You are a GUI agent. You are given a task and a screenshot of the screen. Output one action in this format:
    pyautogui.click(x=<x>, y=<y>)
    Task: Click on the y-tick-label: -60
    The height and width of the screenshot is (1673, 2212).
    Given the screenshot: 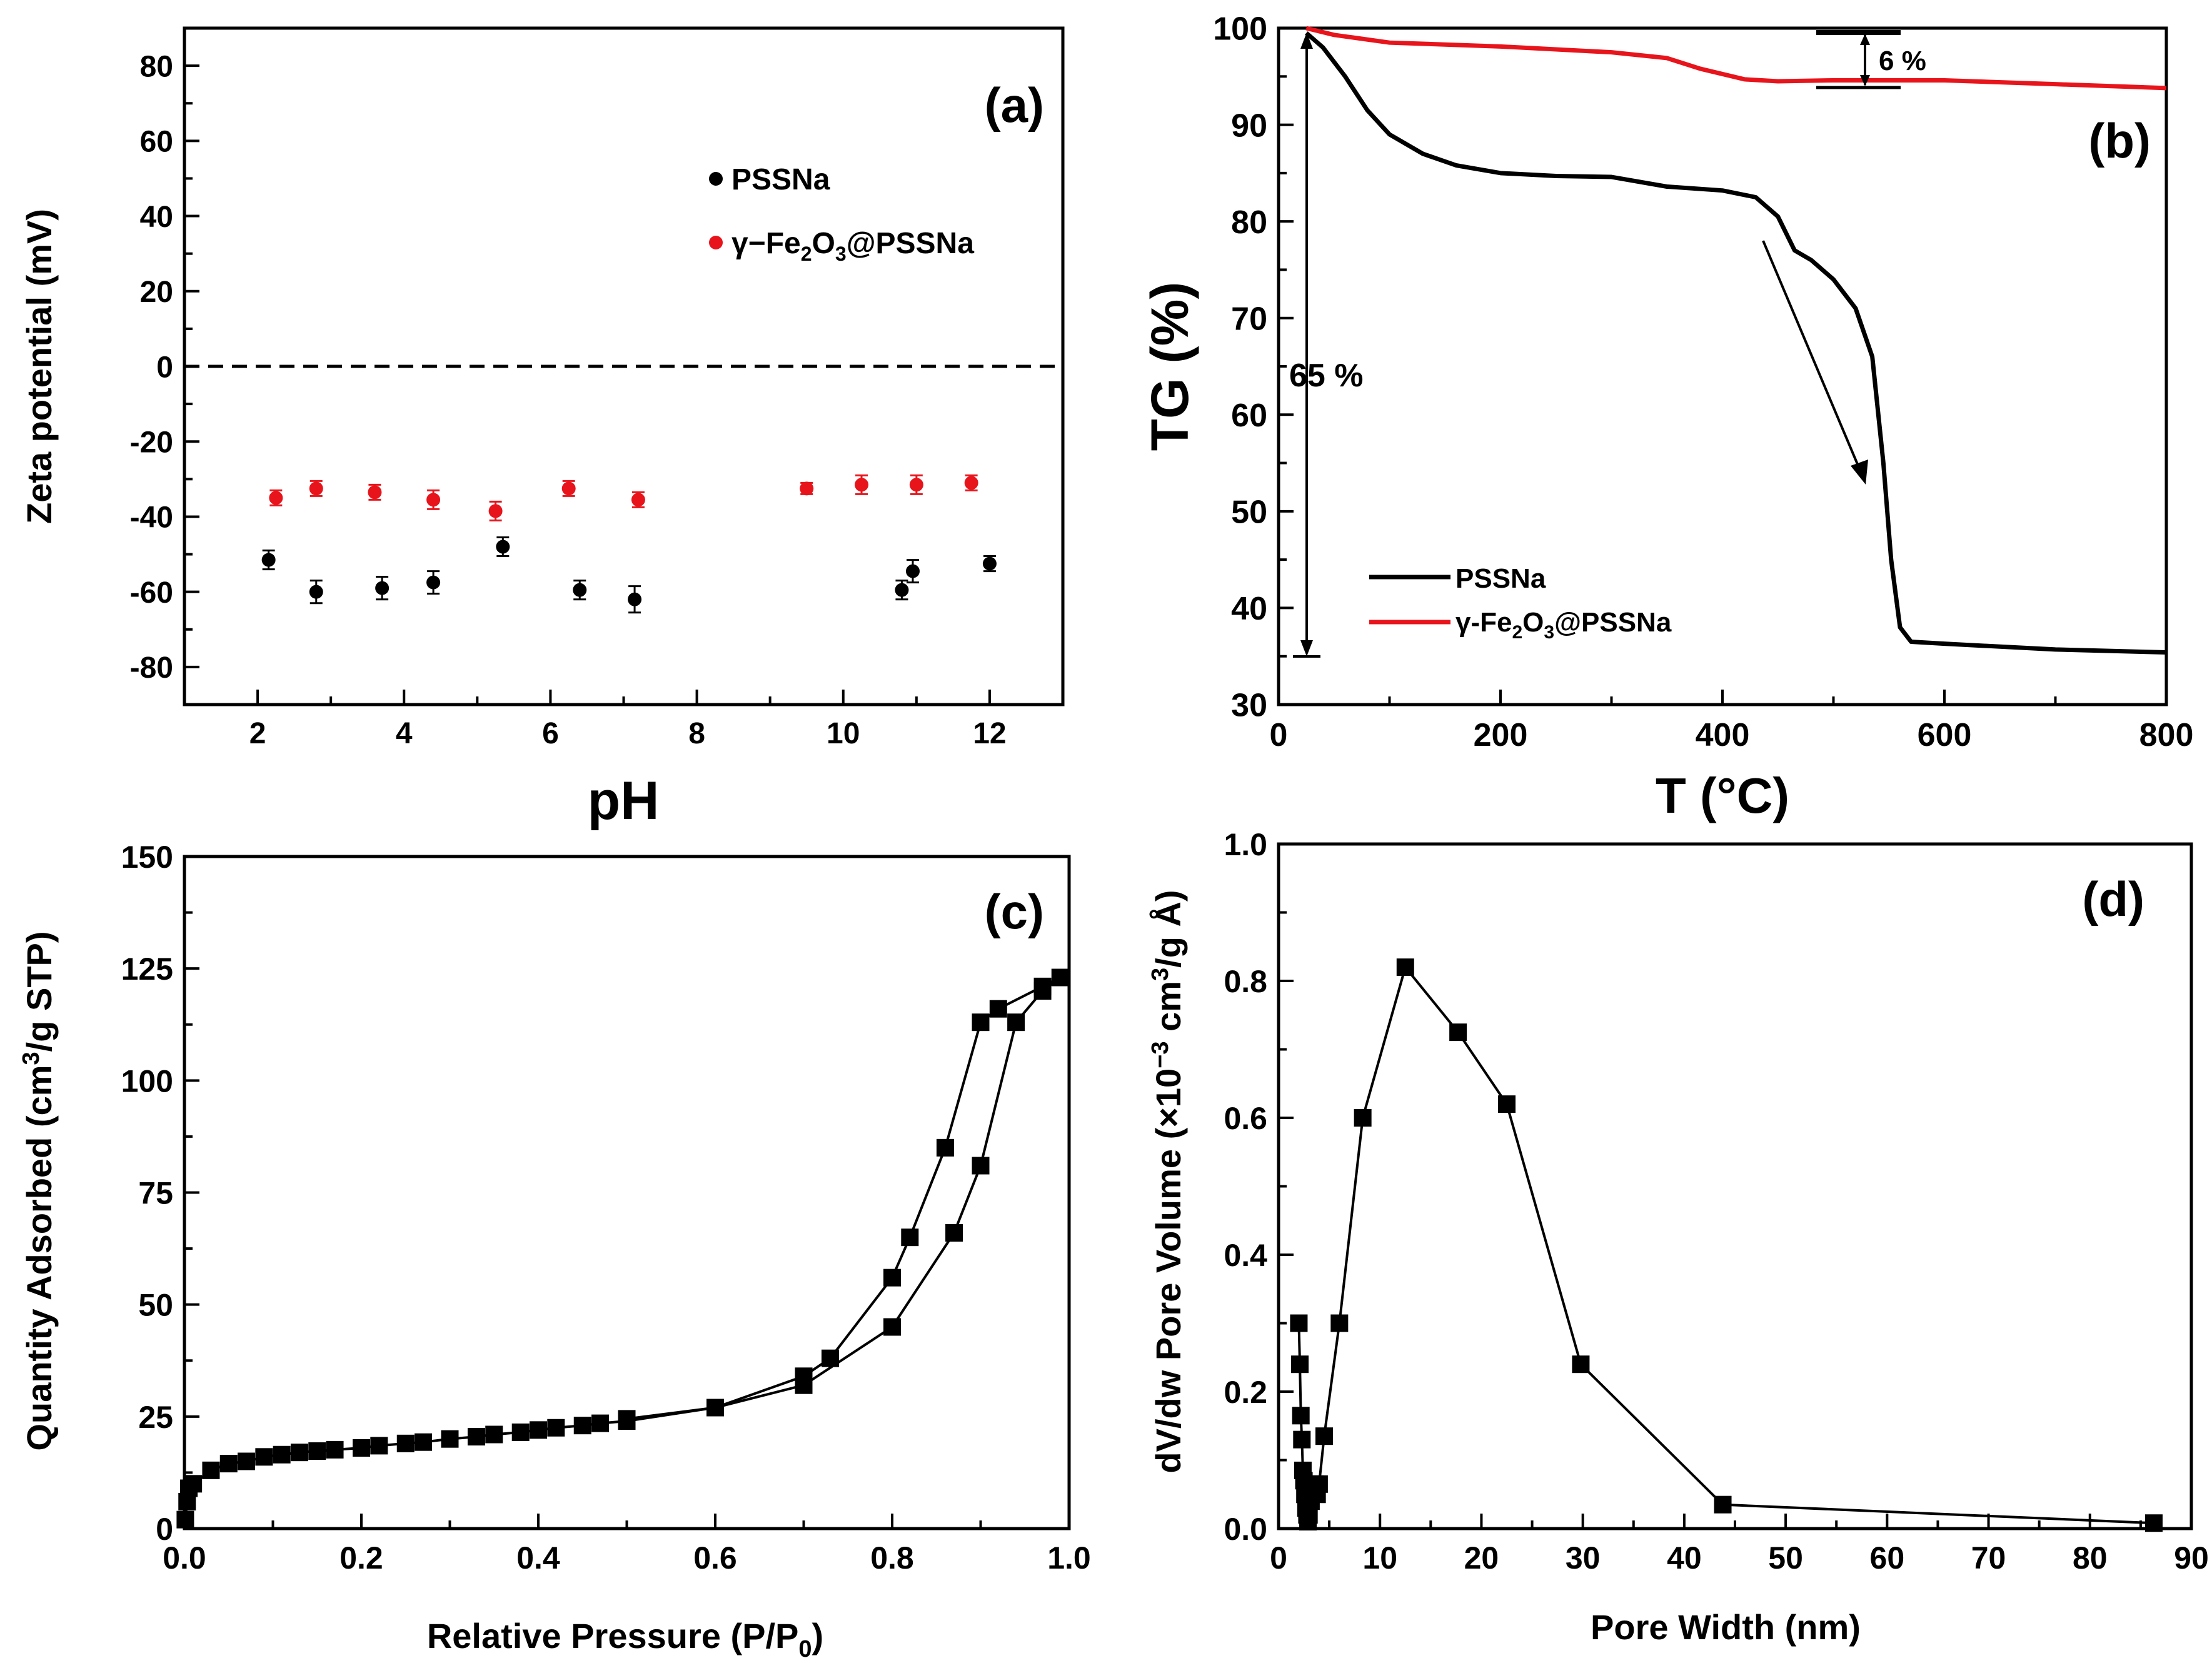 What is the action you would take?
    pyautogui.click(x=152, y=593)
    